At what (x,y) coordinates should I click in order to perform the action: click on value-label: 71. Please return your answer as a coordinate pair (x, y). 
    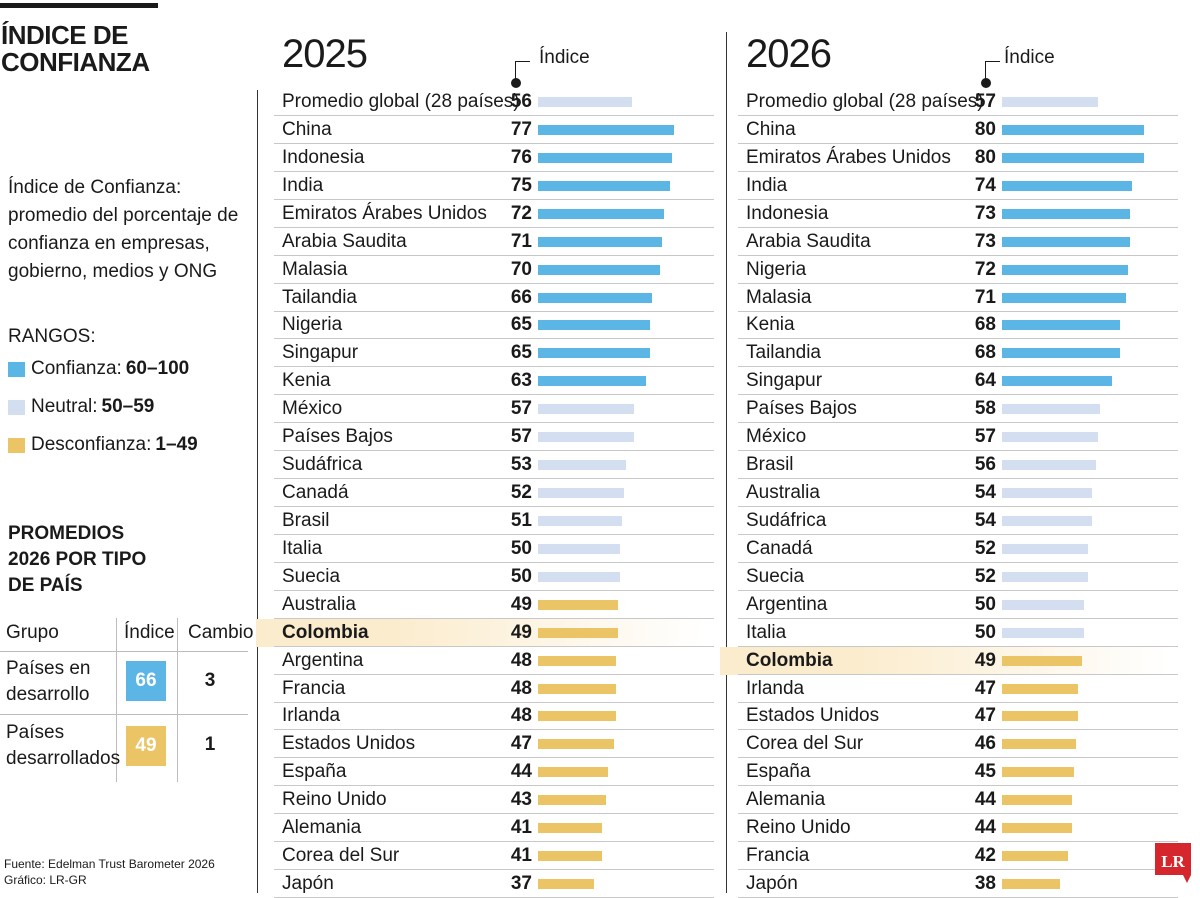
    Looking at the image, I should click on (521, 241).